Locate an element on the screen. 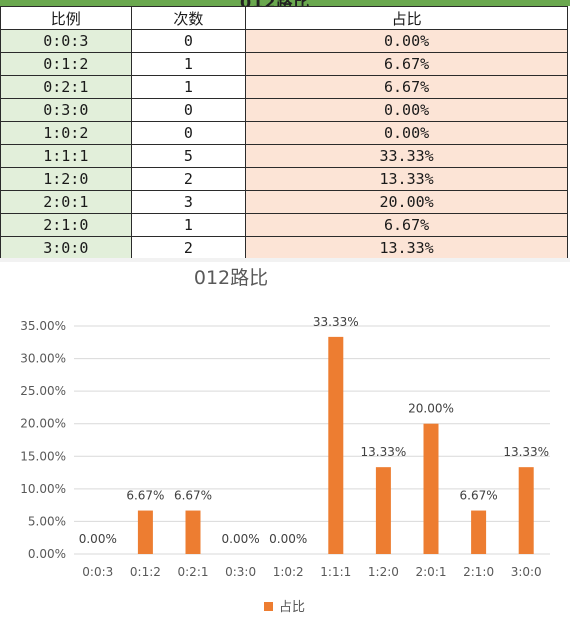  cell-ratio: 2:0:1 is located at coordinates (66, 202).